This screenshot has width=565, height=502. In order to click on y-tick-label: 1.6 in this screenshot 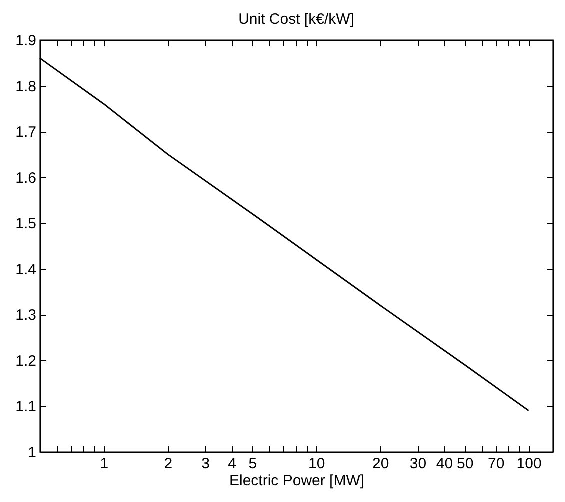, I will do `click(26, 178)`.